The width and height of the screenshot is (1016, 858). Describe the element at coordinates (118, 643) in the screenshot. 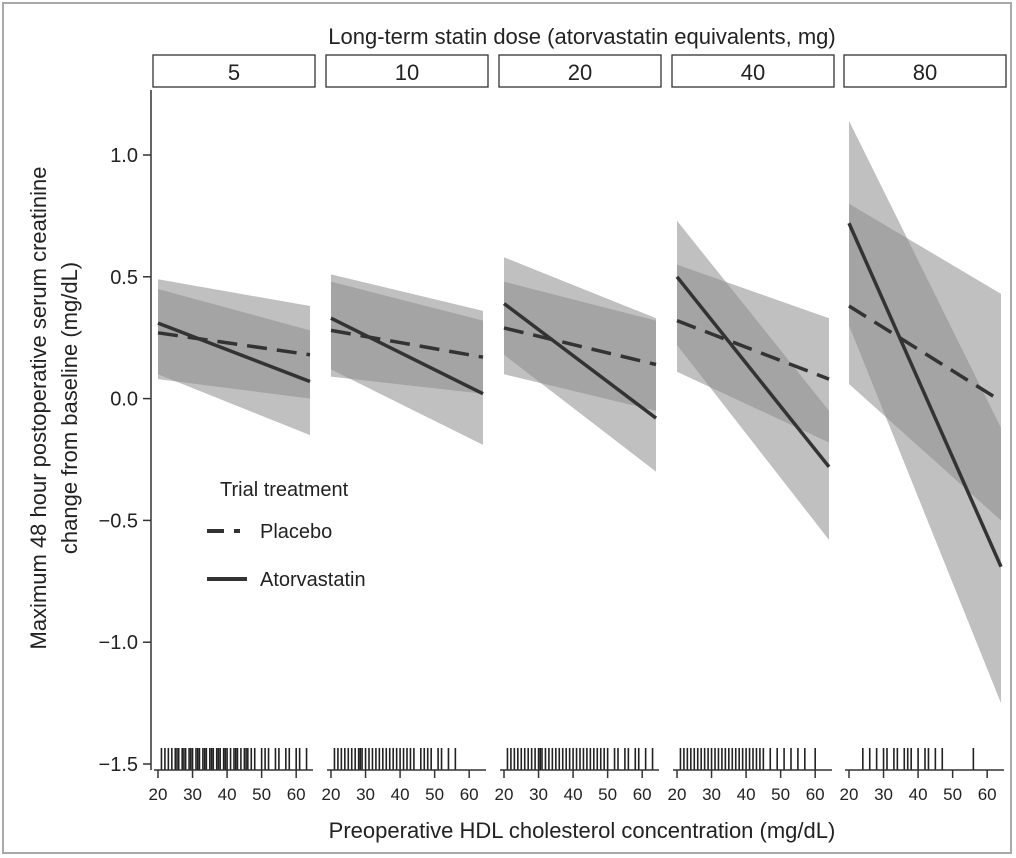

I see `y-tick-label: −1.0` at that location.